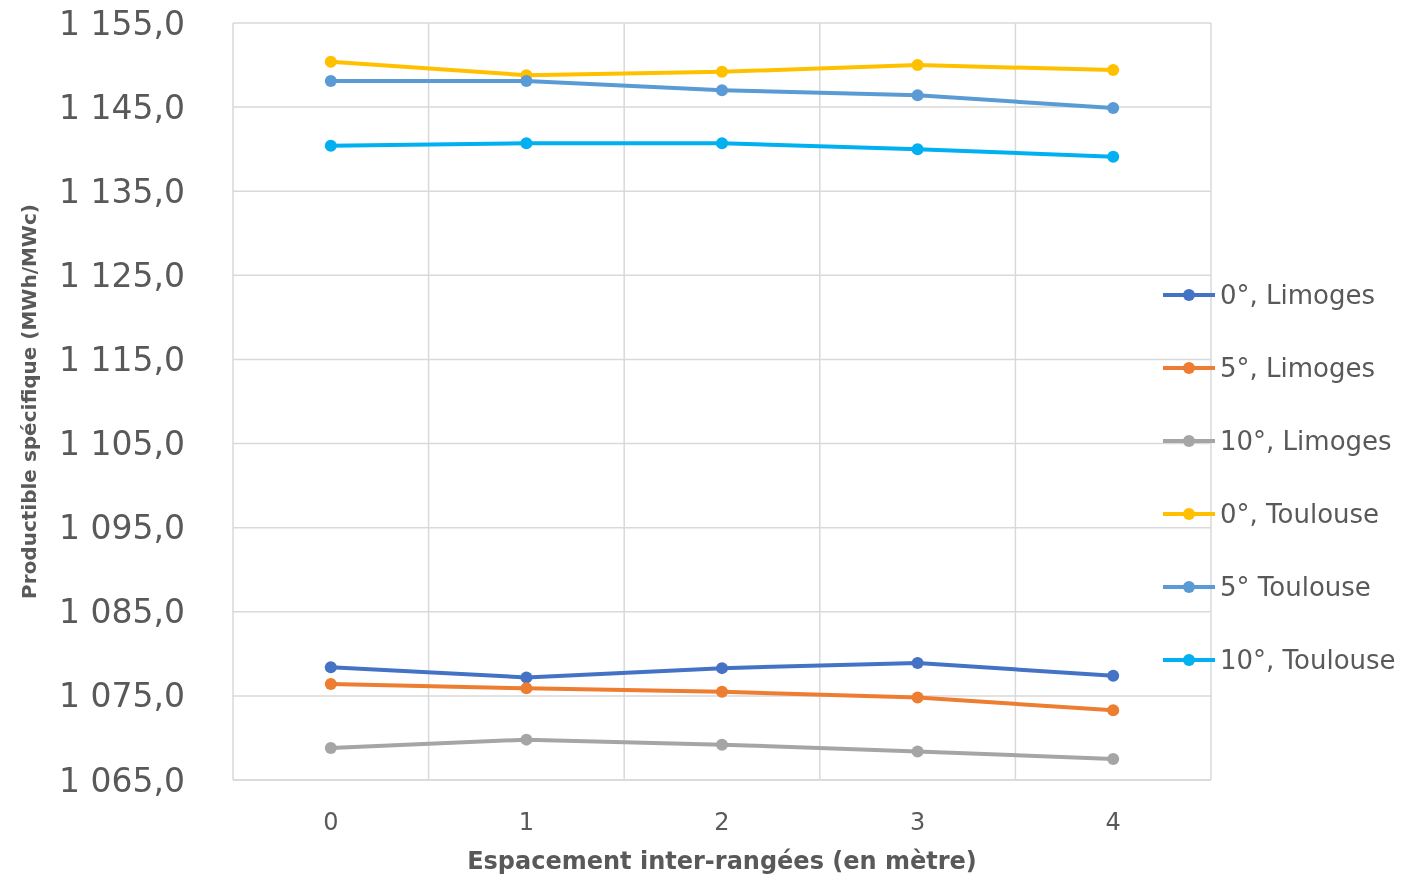 This screenshot has height=882, width=1404. What do you see at coordinates (122, 528) in the screenshot?
I see `y-tick-label: 1 095,0` at bounding box center [122, 528].